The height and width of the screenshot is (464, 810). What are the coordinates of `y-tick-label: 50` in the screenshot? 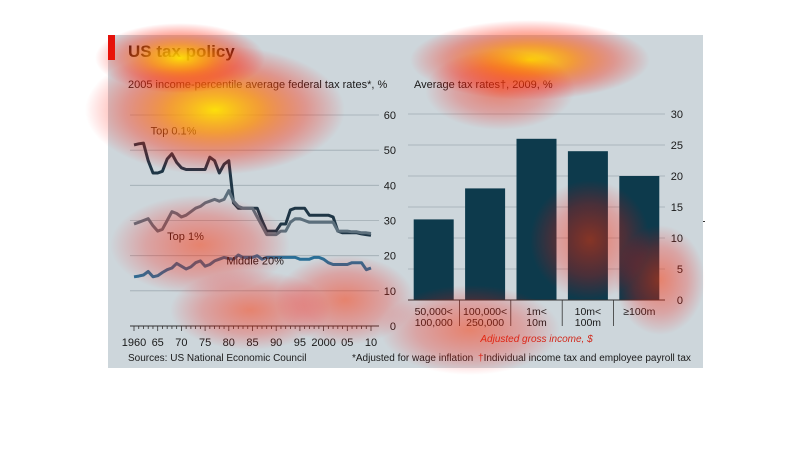 It's located at (390, 151).